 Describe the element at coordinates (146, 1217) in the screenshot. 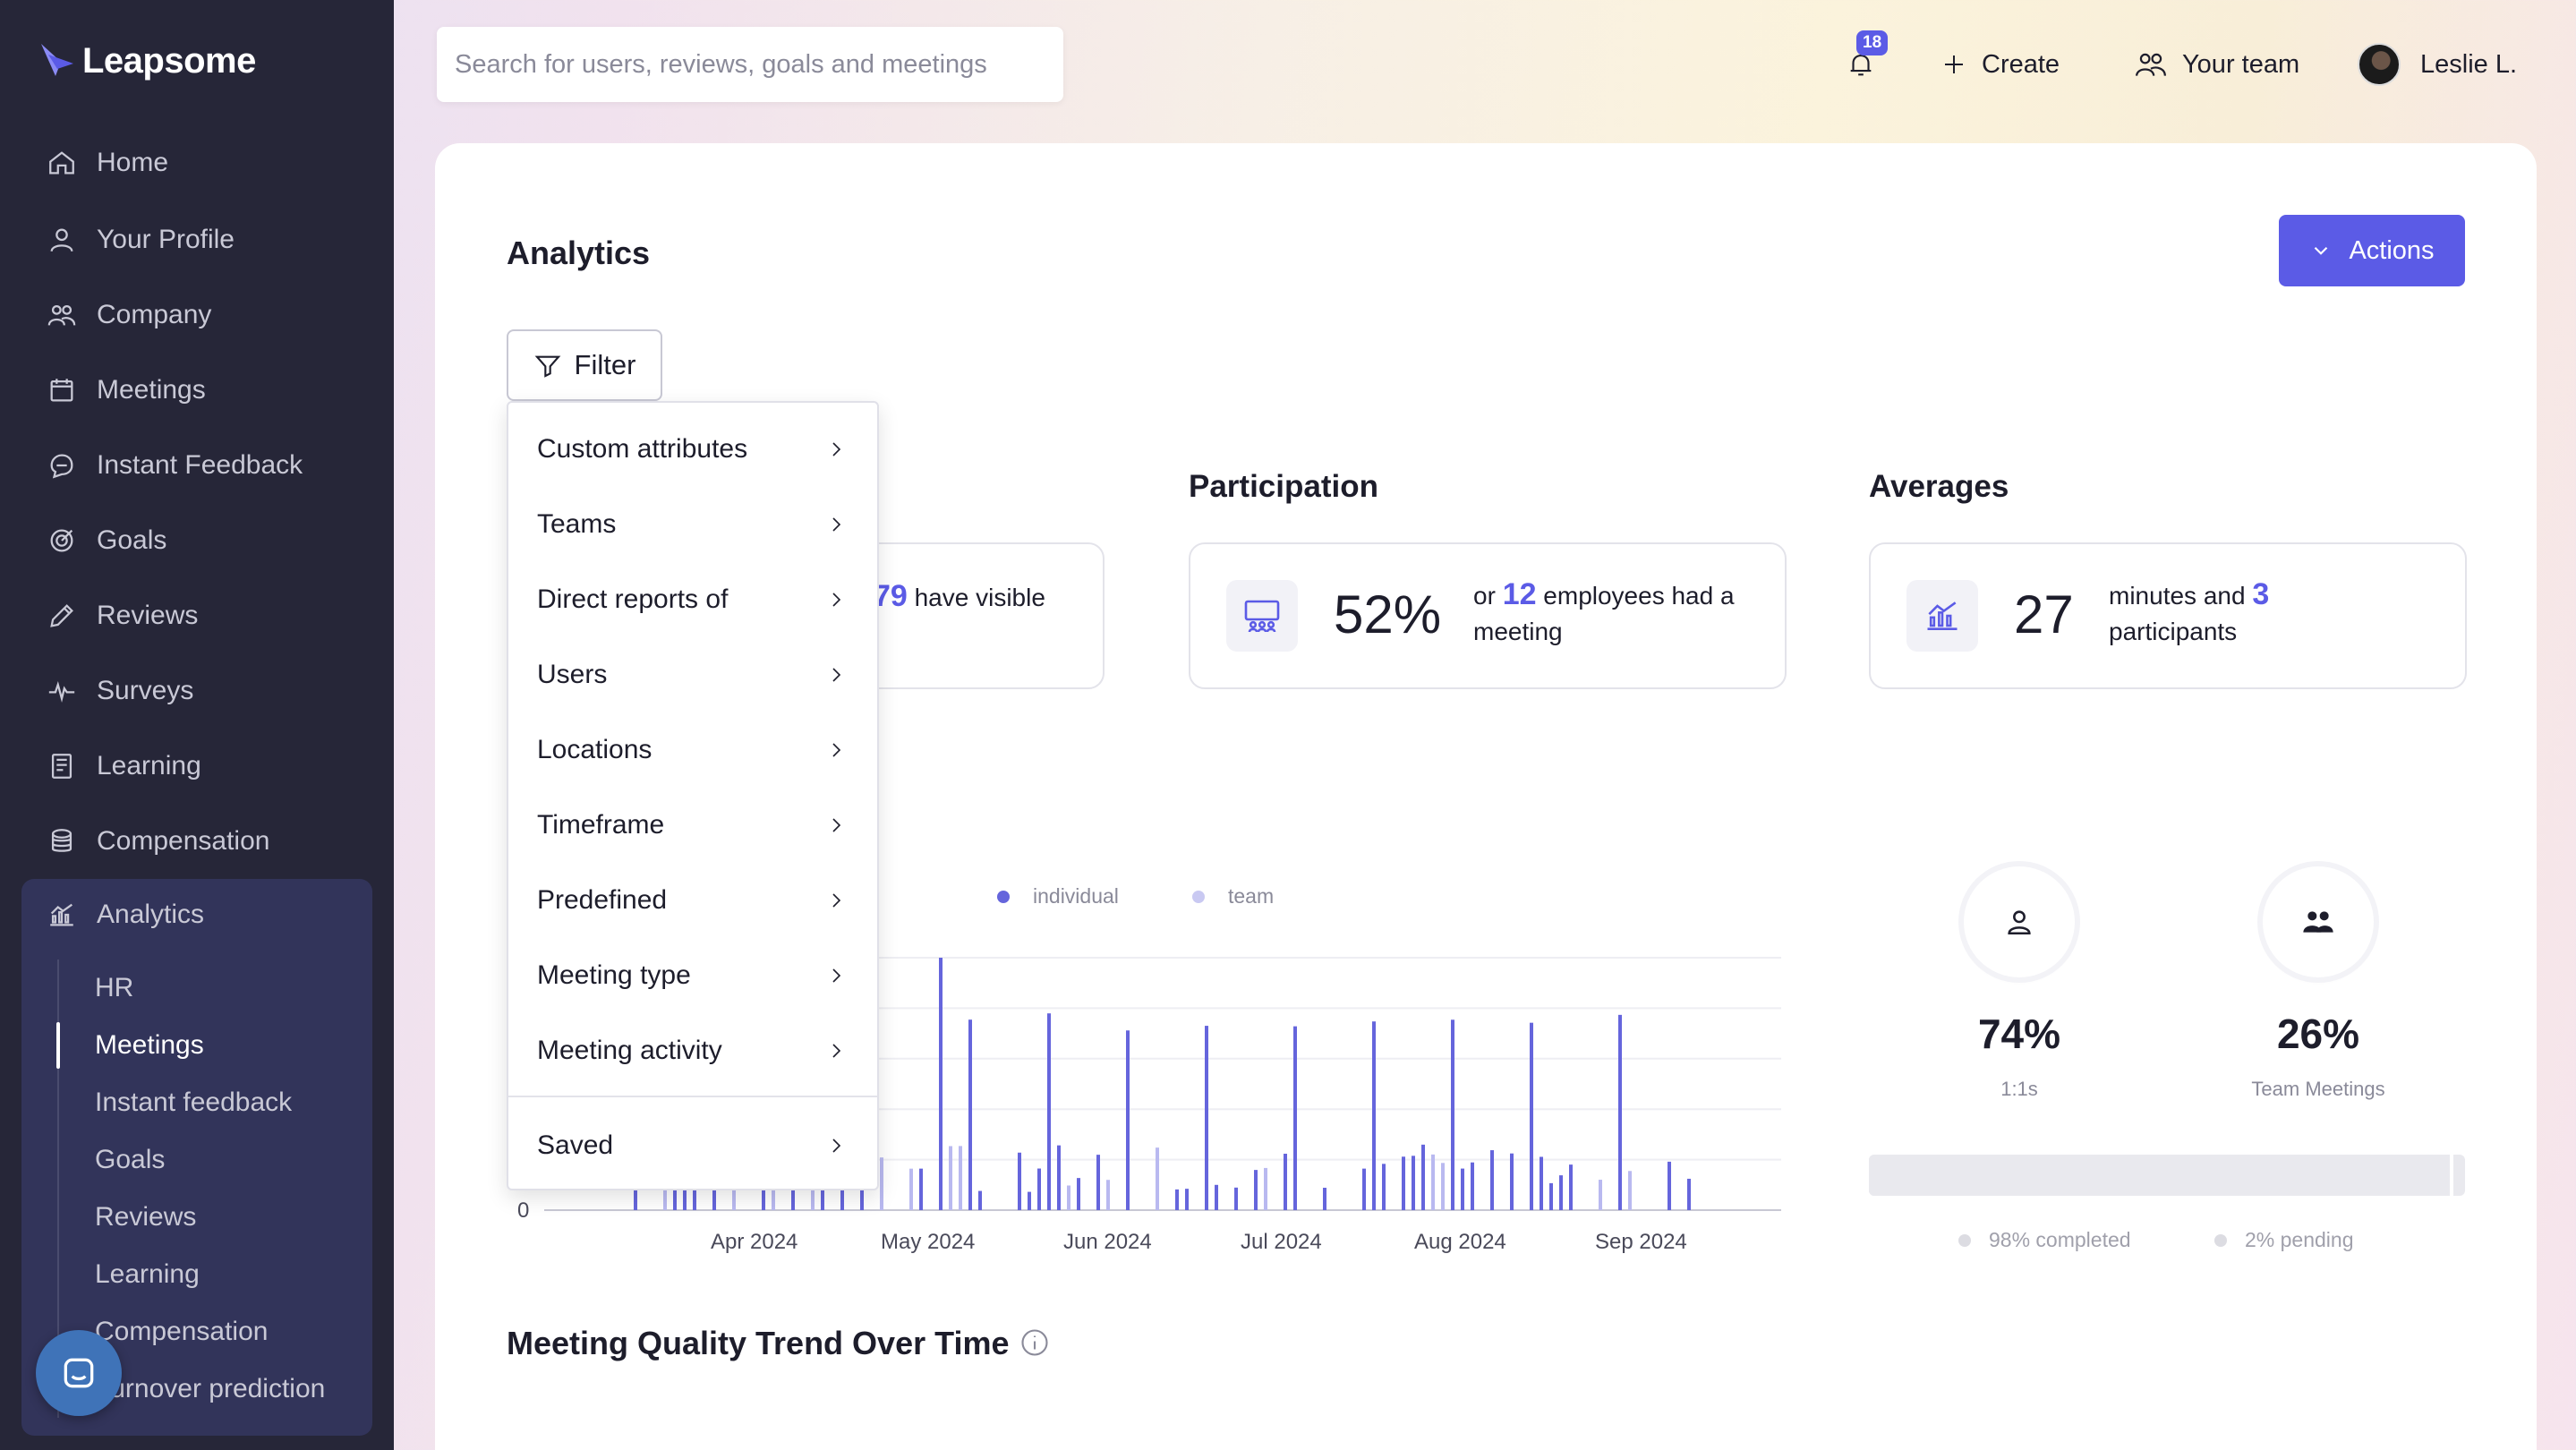

I see `subnav-item-reviews: Reviews` at that location.